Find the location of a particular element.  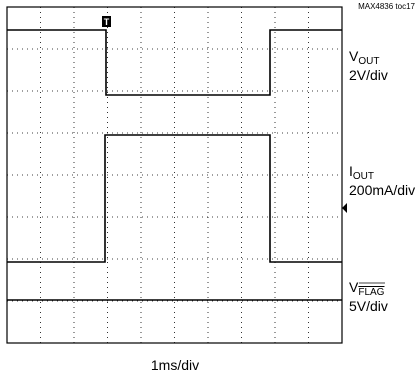

trace-label: VOUT is located at coordinates (364, 57).